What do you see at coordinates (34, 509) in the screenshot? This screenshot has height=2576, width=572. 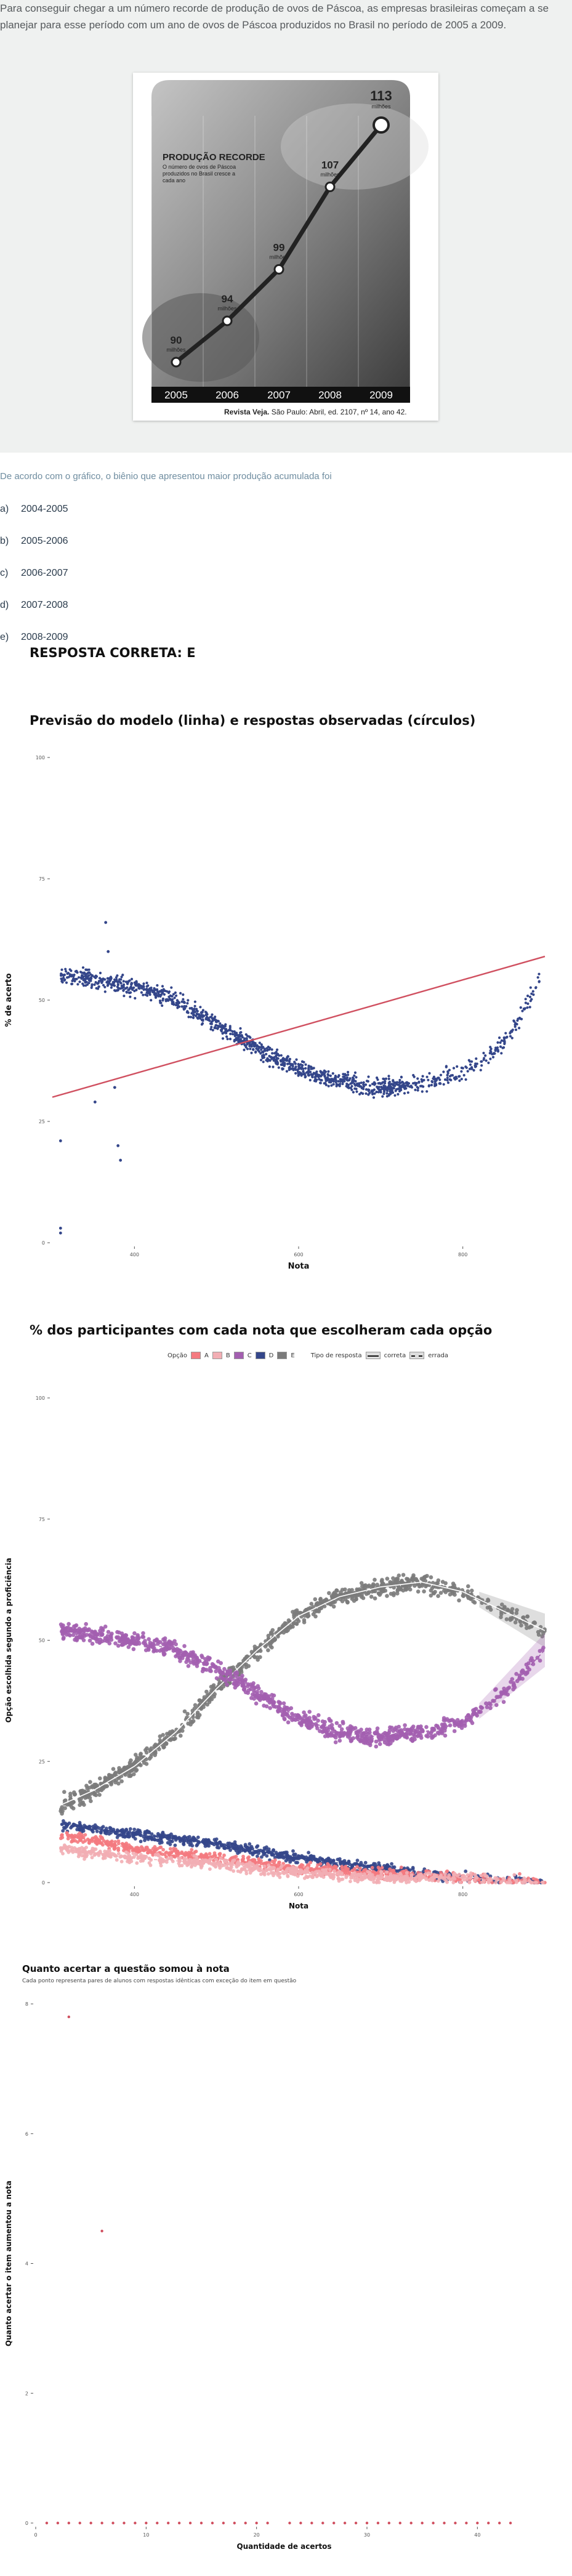 I see `option-a: a) 2004-2005` at bounding box center [34, 509].